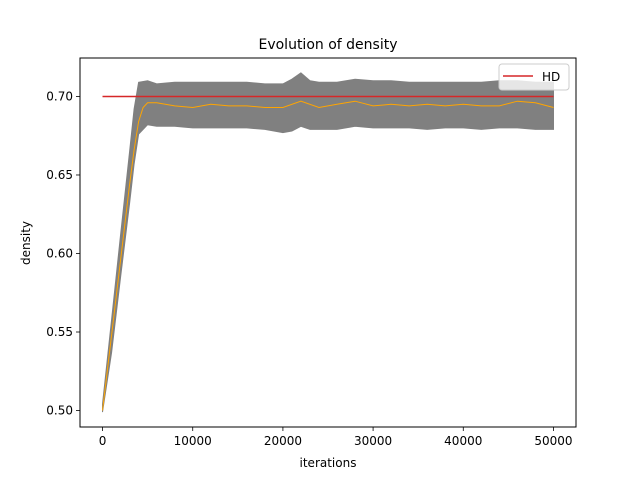 This screenshot has width=640, height=480. I want to click on x-axis-ticks: 0 10000 20000 30000 40000 50000, so click(336, 437).